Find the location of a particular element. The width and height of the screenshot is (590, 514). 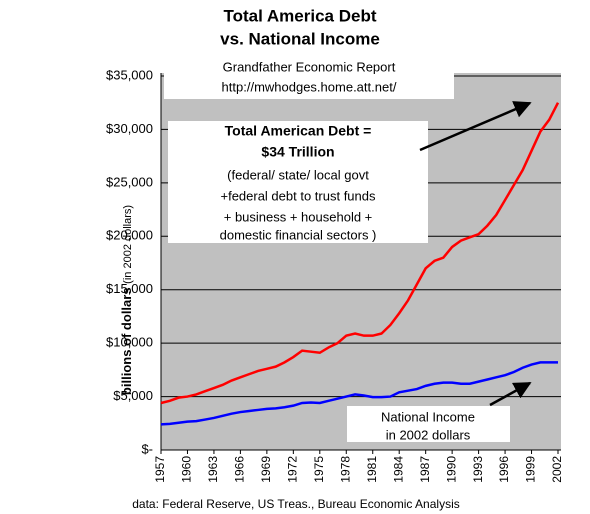

y-axis-label: billions of dollars is located at coordinates (126, 341).